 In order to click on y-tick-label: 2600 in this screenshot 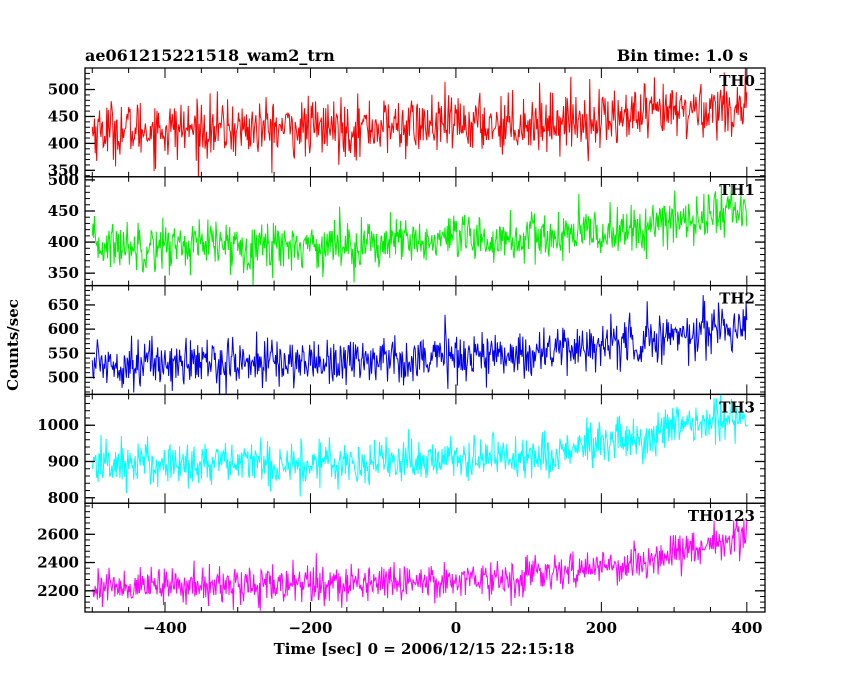, I will do `click(58, 534)`.